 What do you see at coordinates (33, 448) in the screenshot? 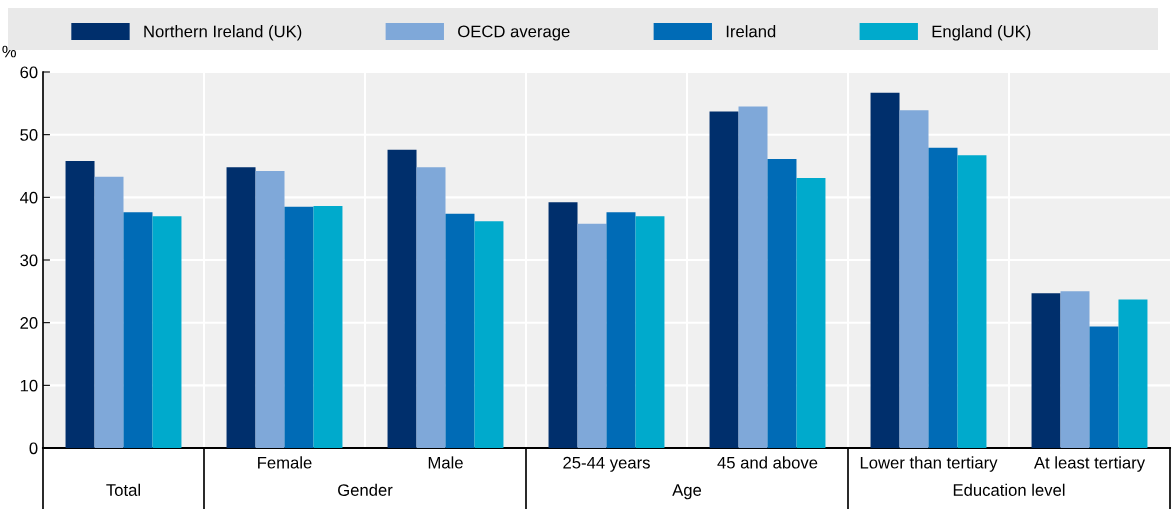
I see `y-tick-label: 0` at bounding box center [33, 448].